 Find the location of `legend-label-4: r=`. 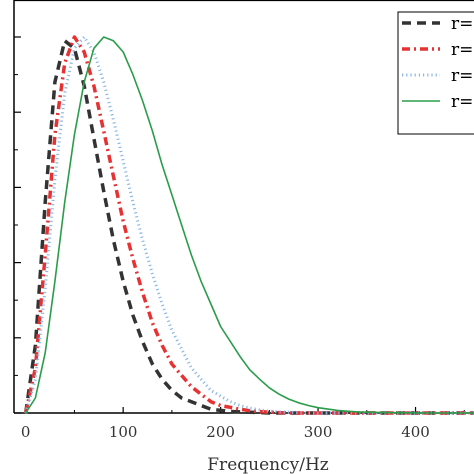

legend-label-4: r= is located at coordinates (462, 102).